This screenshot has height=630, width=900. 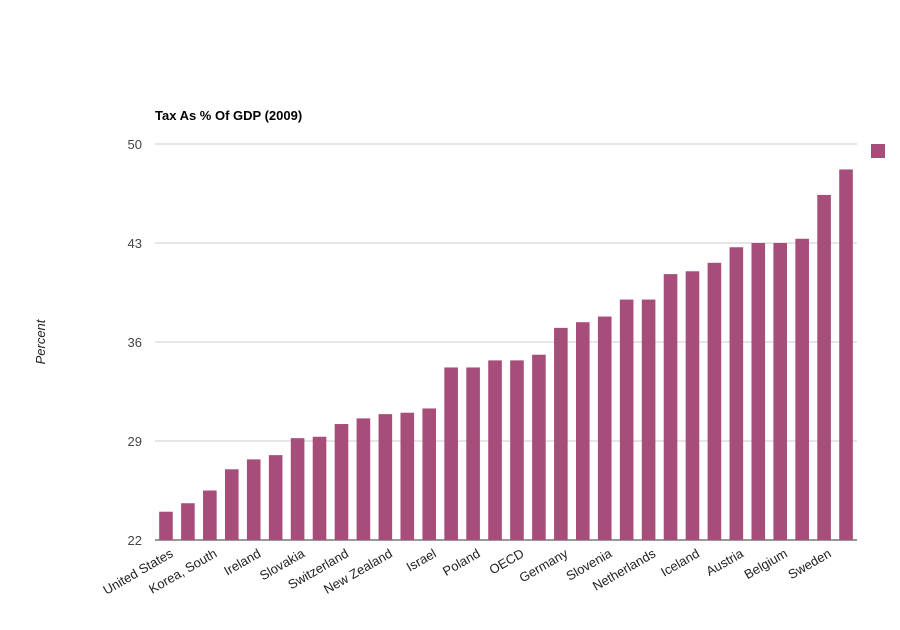 I want to click on y-tick-label: 29, so click(x=135, y=441).